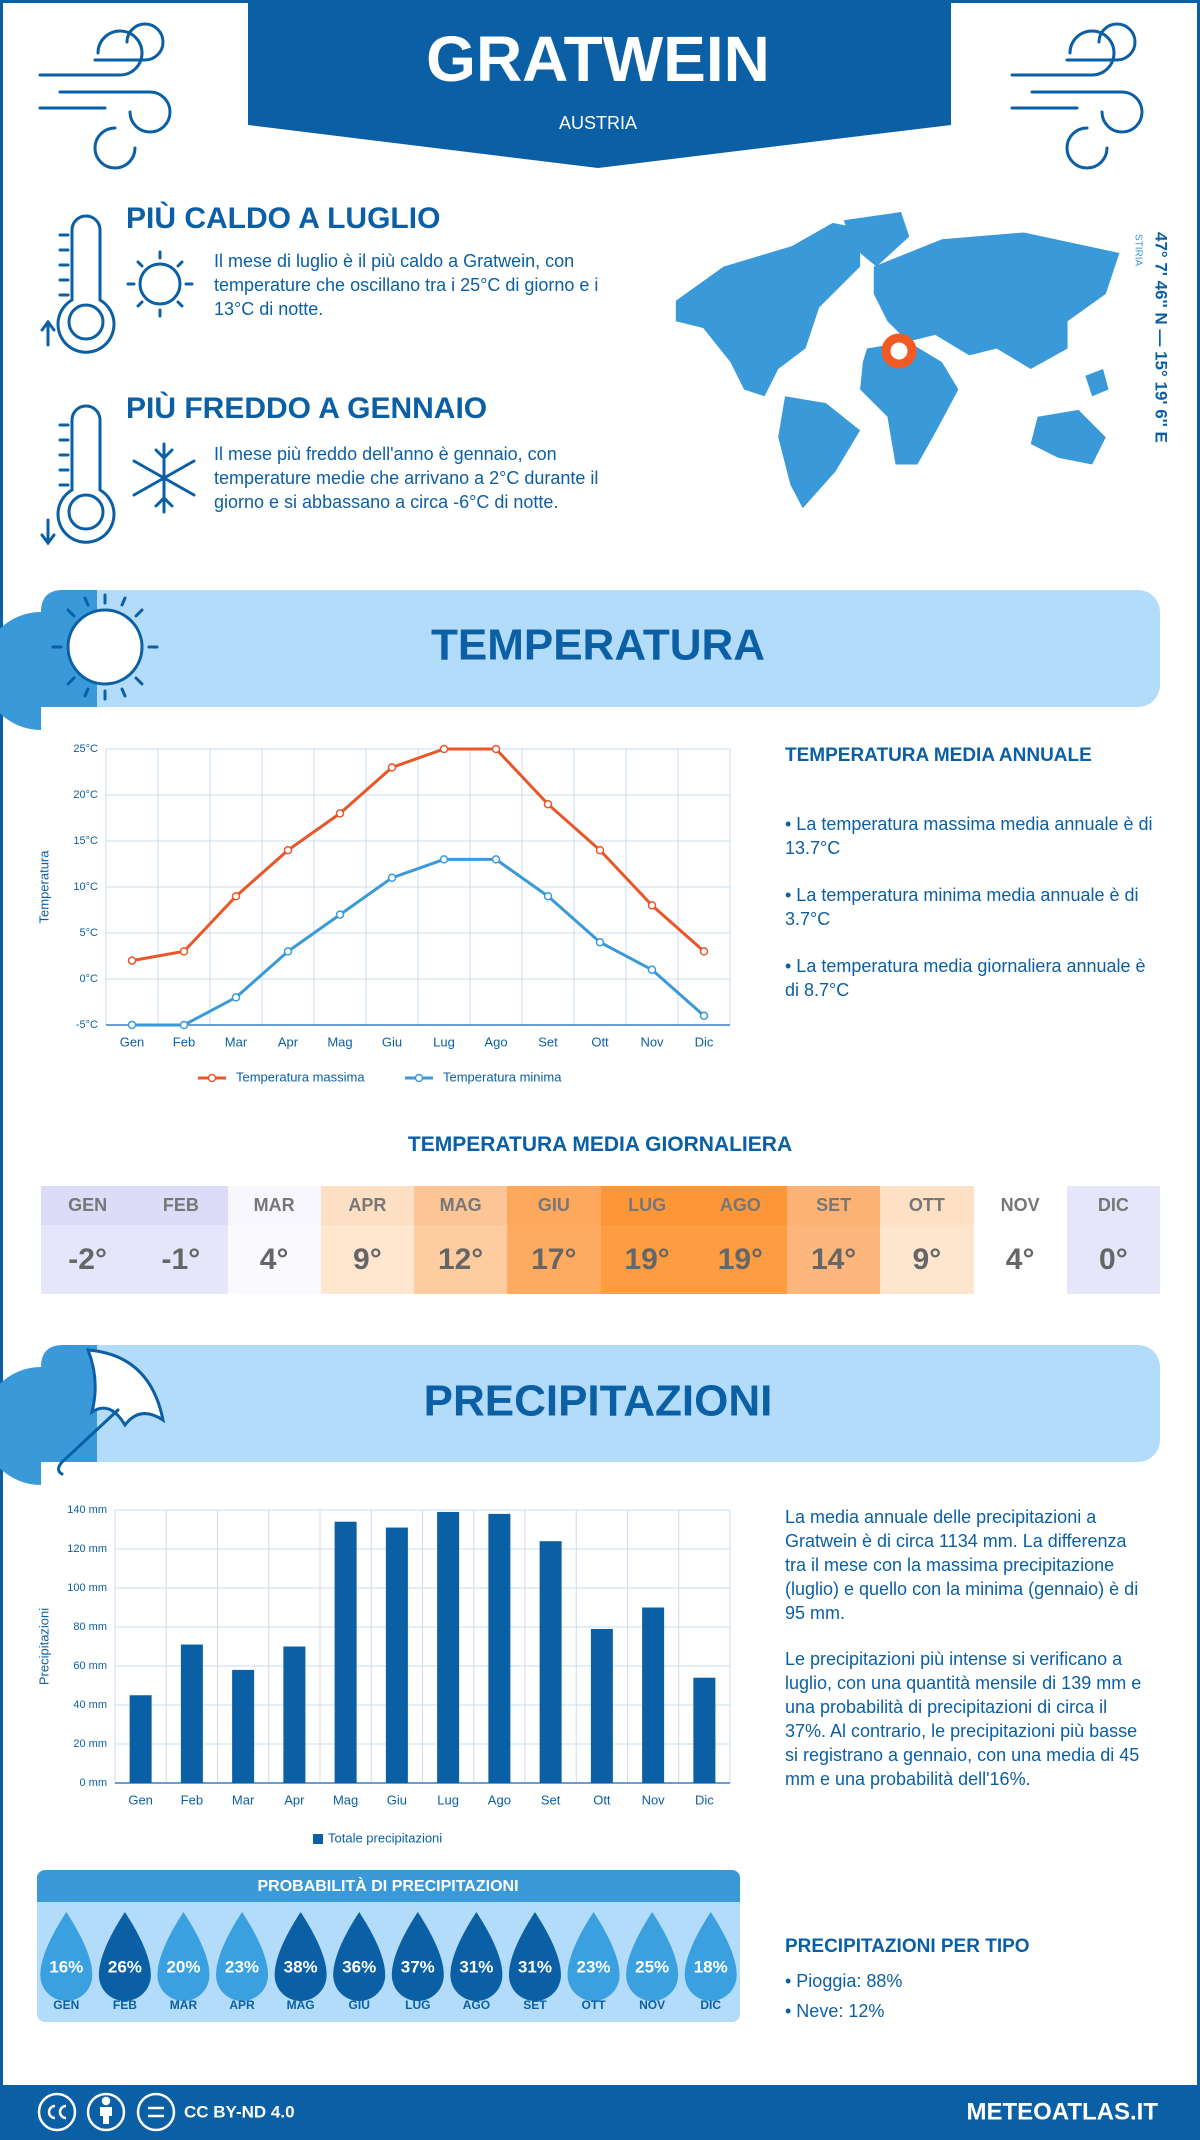  I want to click on section-title: PRECIPITAZIONI, so click(598, 1401).